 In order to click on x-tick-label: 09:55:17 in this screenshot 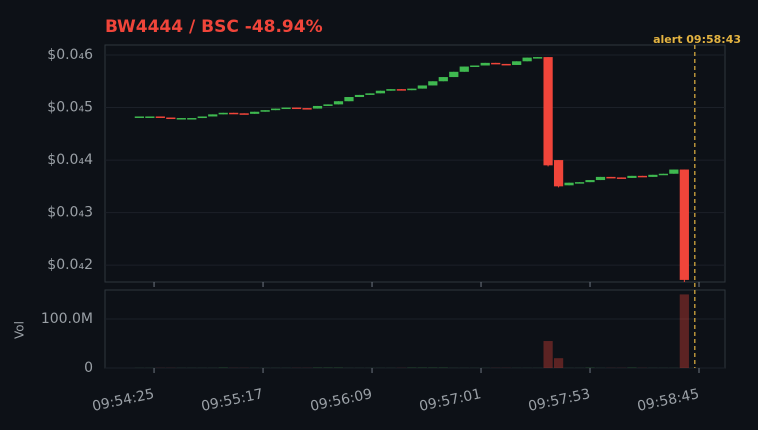, I will do `click(232, 400)`.